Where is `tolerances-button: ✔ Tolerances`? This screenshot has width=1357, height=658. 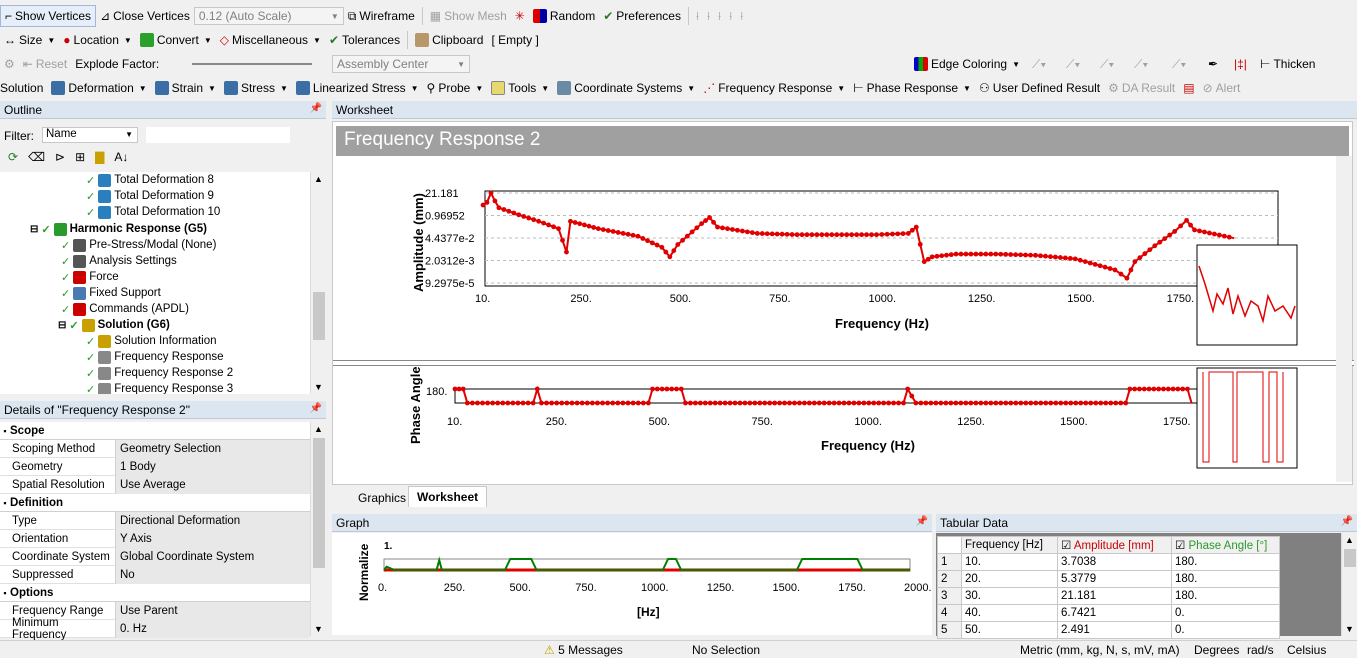 tolerances-button: ✔ Tolerances is located at coordinates (364, 40).